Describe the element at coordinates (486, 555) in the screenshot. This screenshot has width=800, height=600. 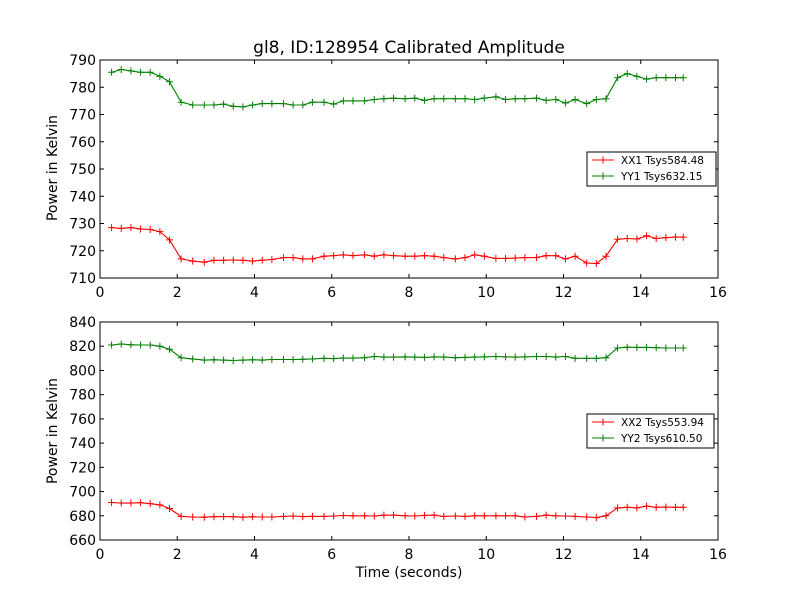
I see `bottom-plot-x-tick-label: 10` at that location.